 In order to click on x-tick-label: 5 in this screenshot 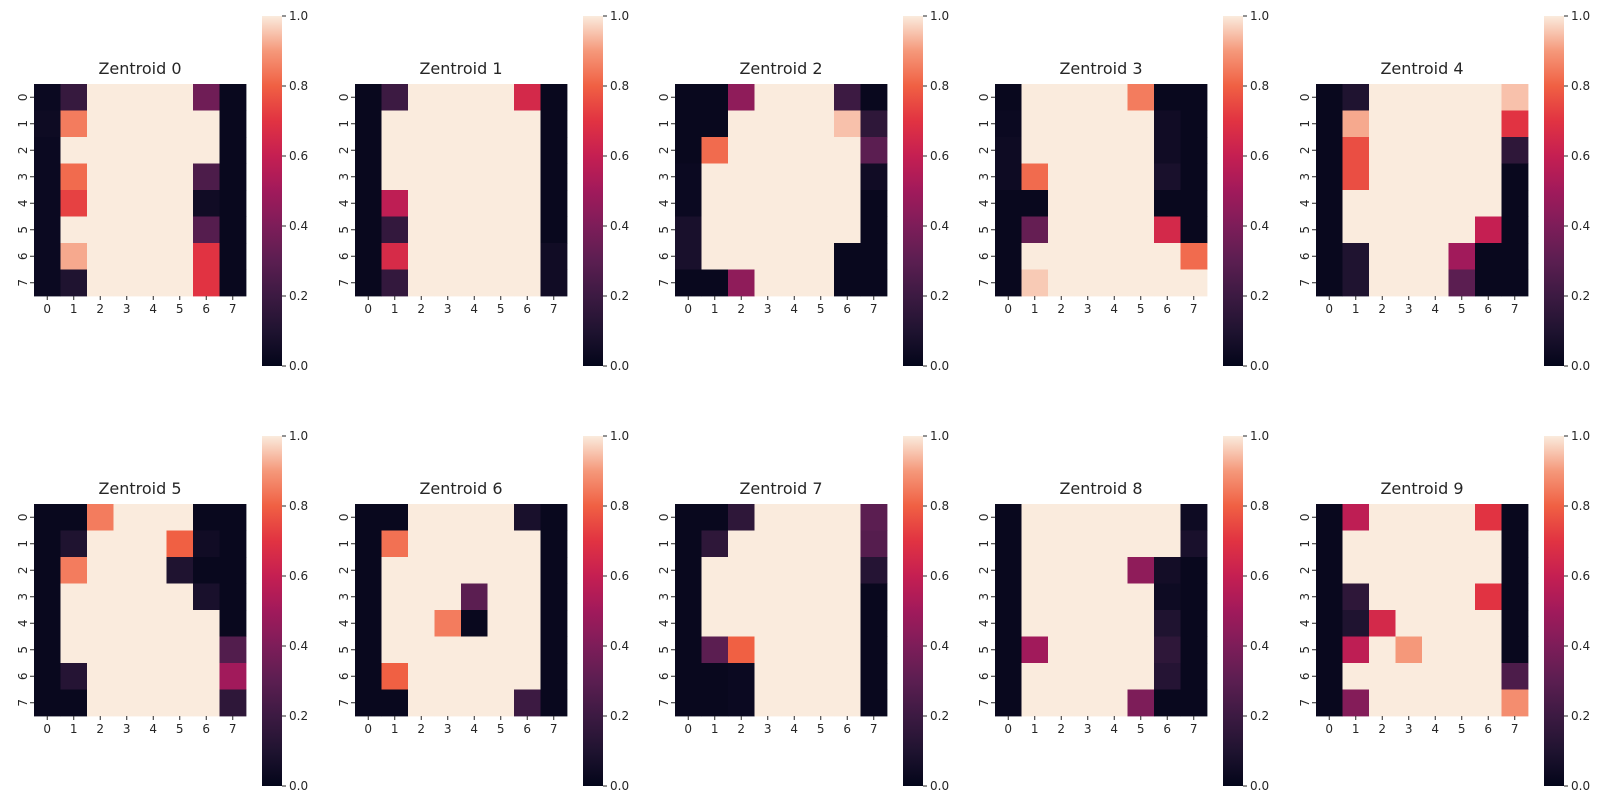, I will do `click(821, 729)`.